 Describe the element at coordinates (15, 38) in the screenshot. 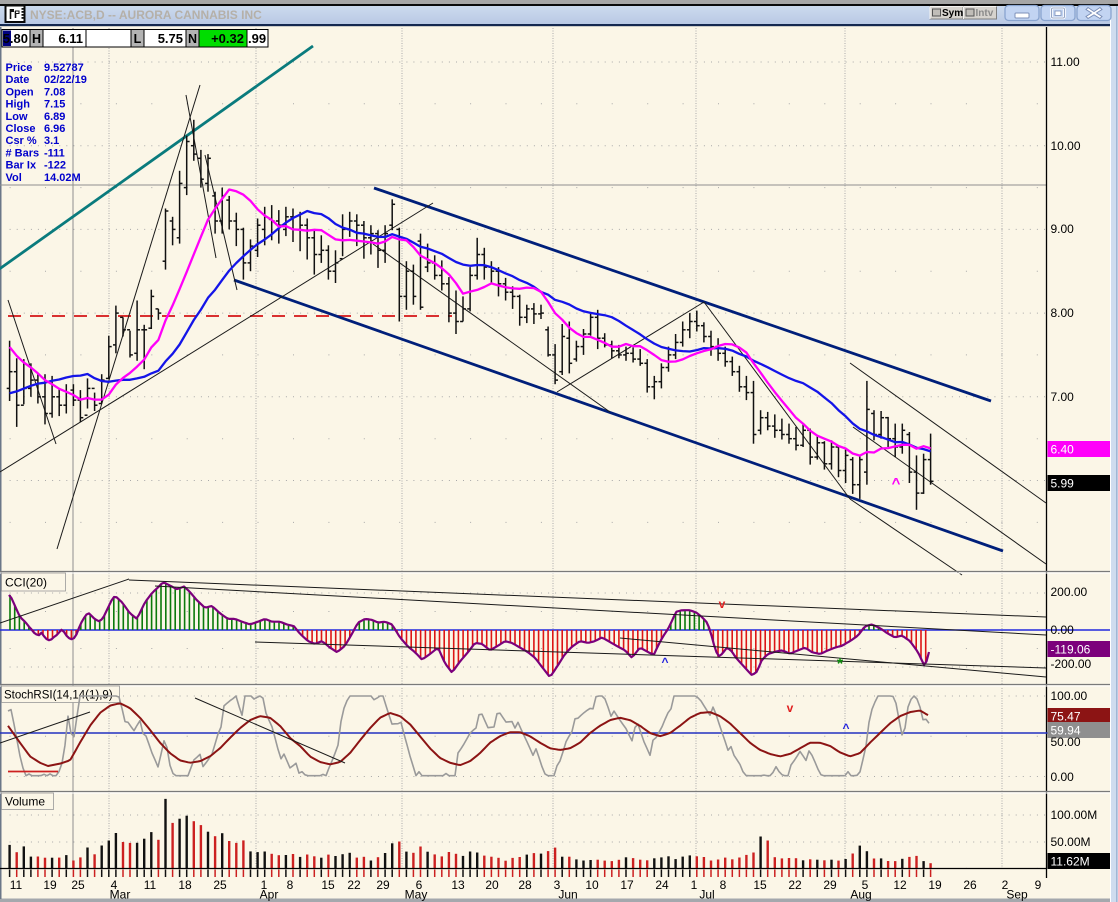

I see `svg-text: 5.80` at that location.